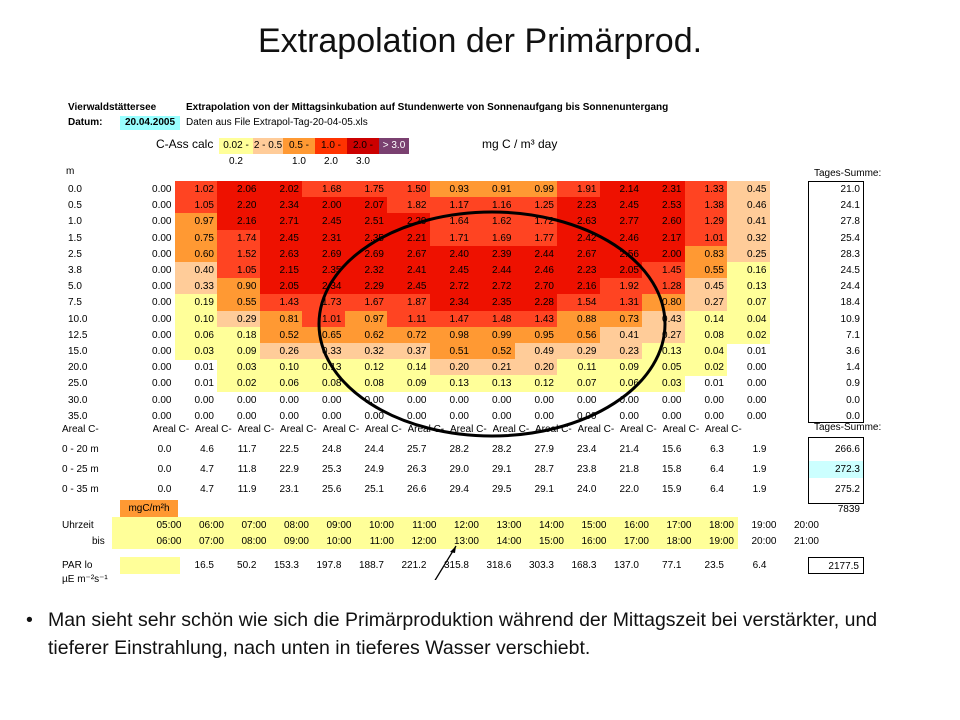 The width and height of the screenshot is (960, 720). What do you see at coordinates (493, 206) in the screenshot?
I see `data-cell: 1.16` at bounding box center [493, 206].